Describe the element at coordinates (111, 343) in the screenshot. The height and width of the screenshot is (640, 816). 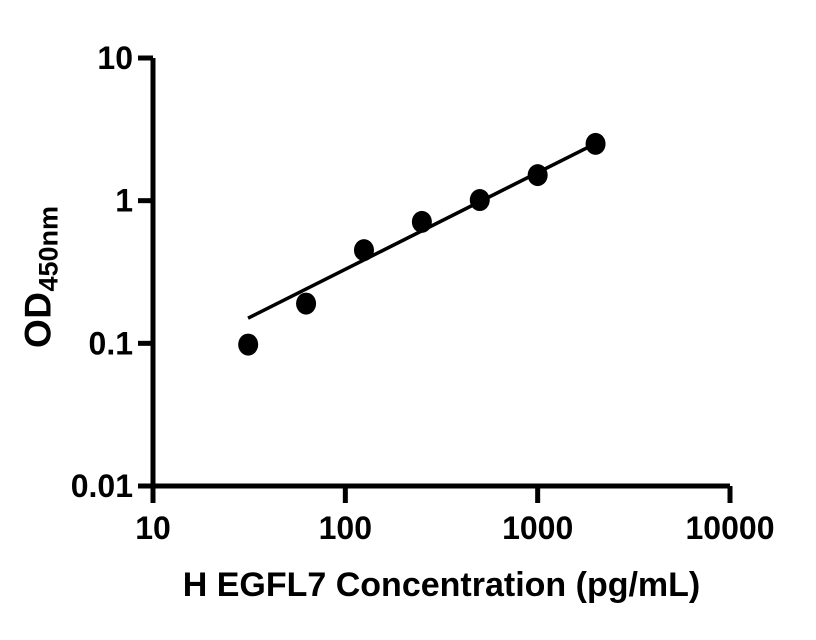
I see `y-tick-label: 0.1` at that location.